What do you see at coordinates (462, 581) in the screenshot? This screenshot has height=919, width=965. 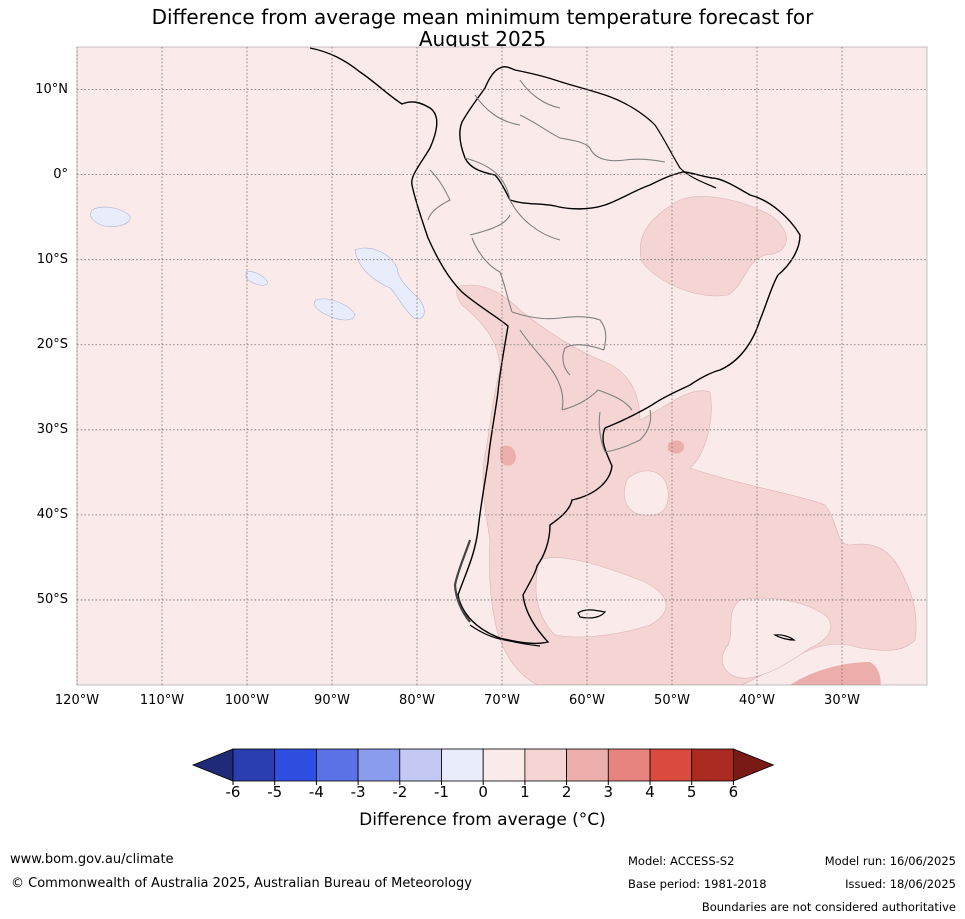 I see `chile-archipelago` at bounding box center [462, 581].